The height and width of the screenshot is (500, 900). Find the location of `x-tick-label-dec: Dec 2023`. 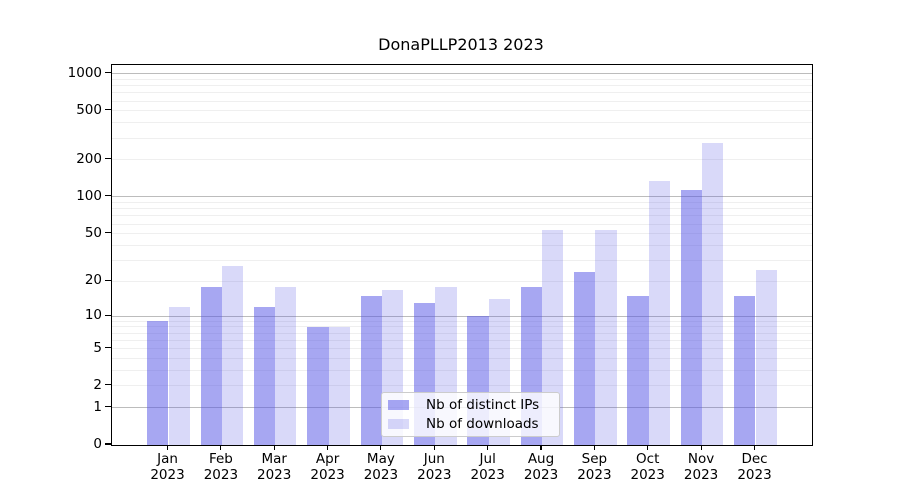

x-tick-label-dec: Dec 2023 is located at coordinates (755, 467).